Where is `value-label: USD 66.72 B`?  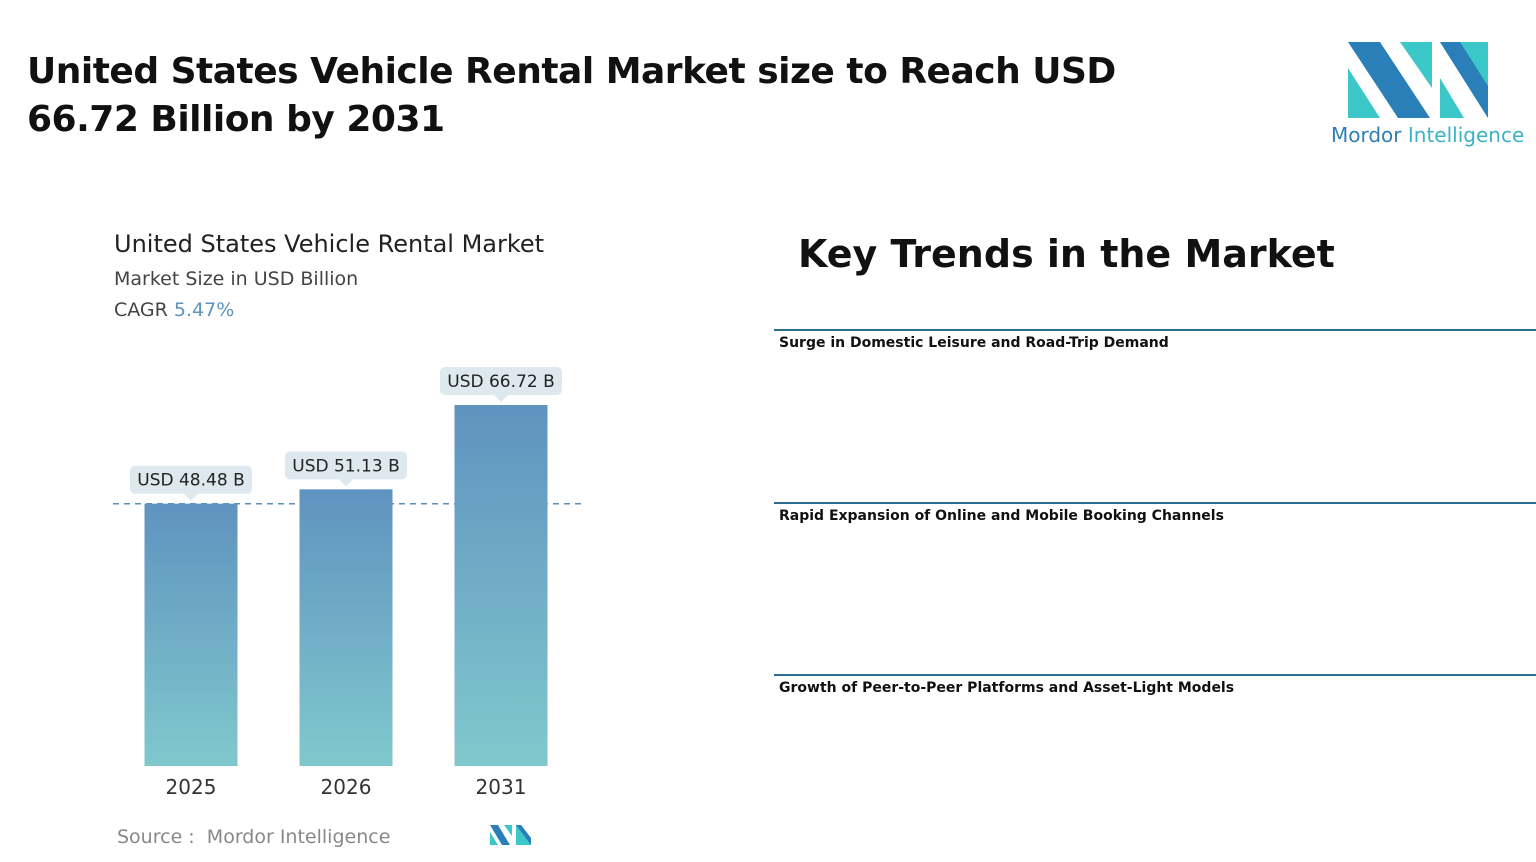 value-label: USD 66.72 B is located at coordinates (500, 382).